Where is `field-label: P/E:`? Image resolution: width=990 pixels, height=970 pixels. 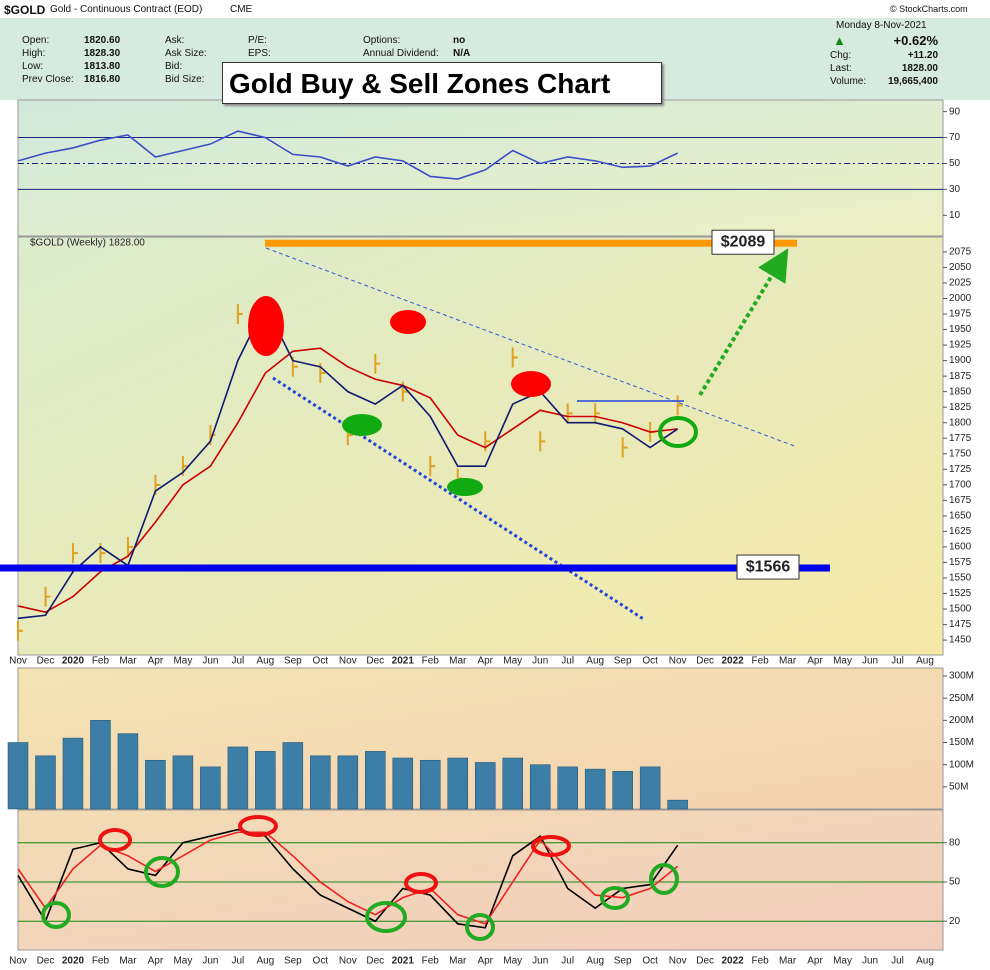
field-label: P/E: is located at coordinates (257, 40).